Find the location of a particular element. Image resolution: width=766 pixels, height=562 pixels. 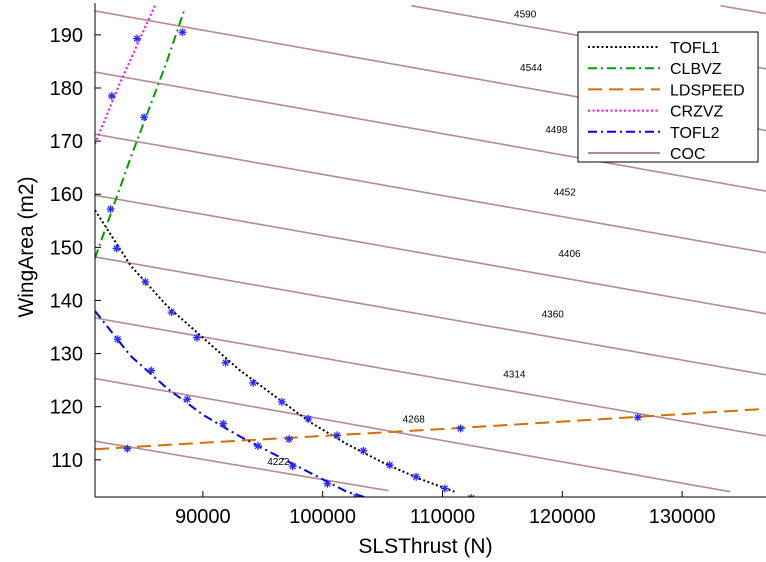

y-tick-label: 150 is located at coordinates (66, 248).